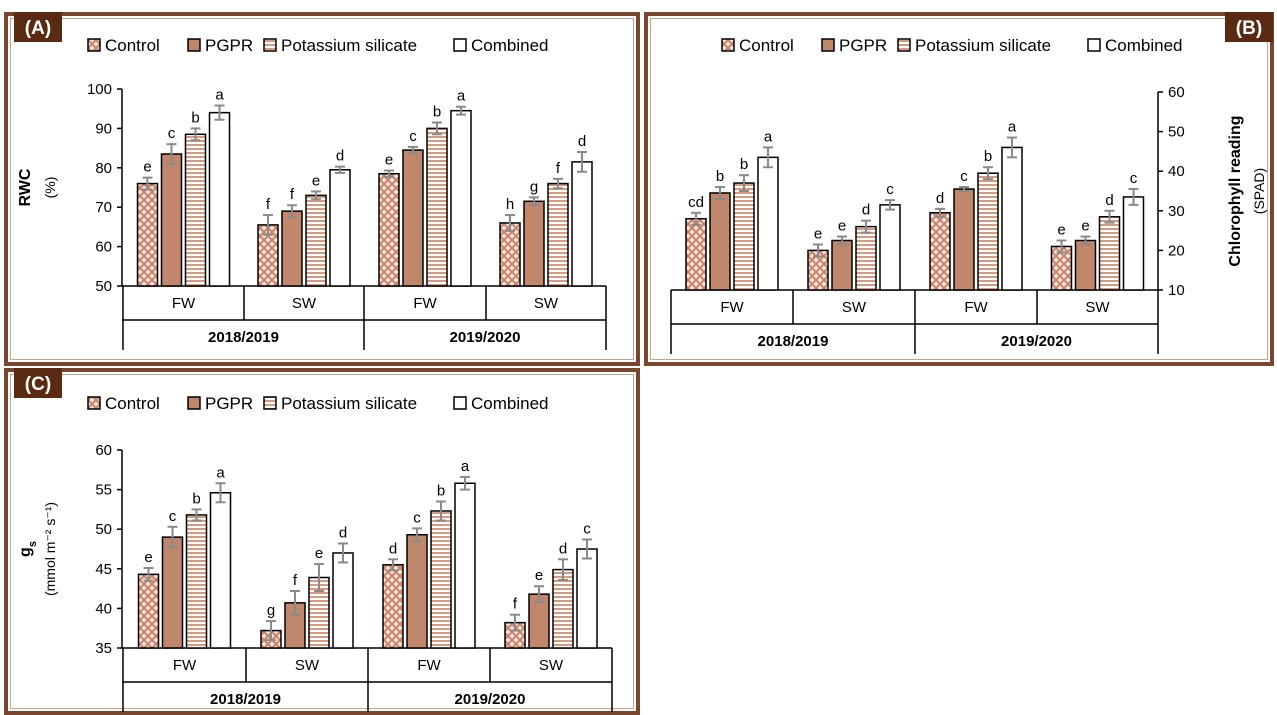 The width and height of the screenshot is (1277, 715). What do you see at coordinates (28, 549) in the screenshot?
I see `y-axis-title: gs` at bounding box center [28, 549].